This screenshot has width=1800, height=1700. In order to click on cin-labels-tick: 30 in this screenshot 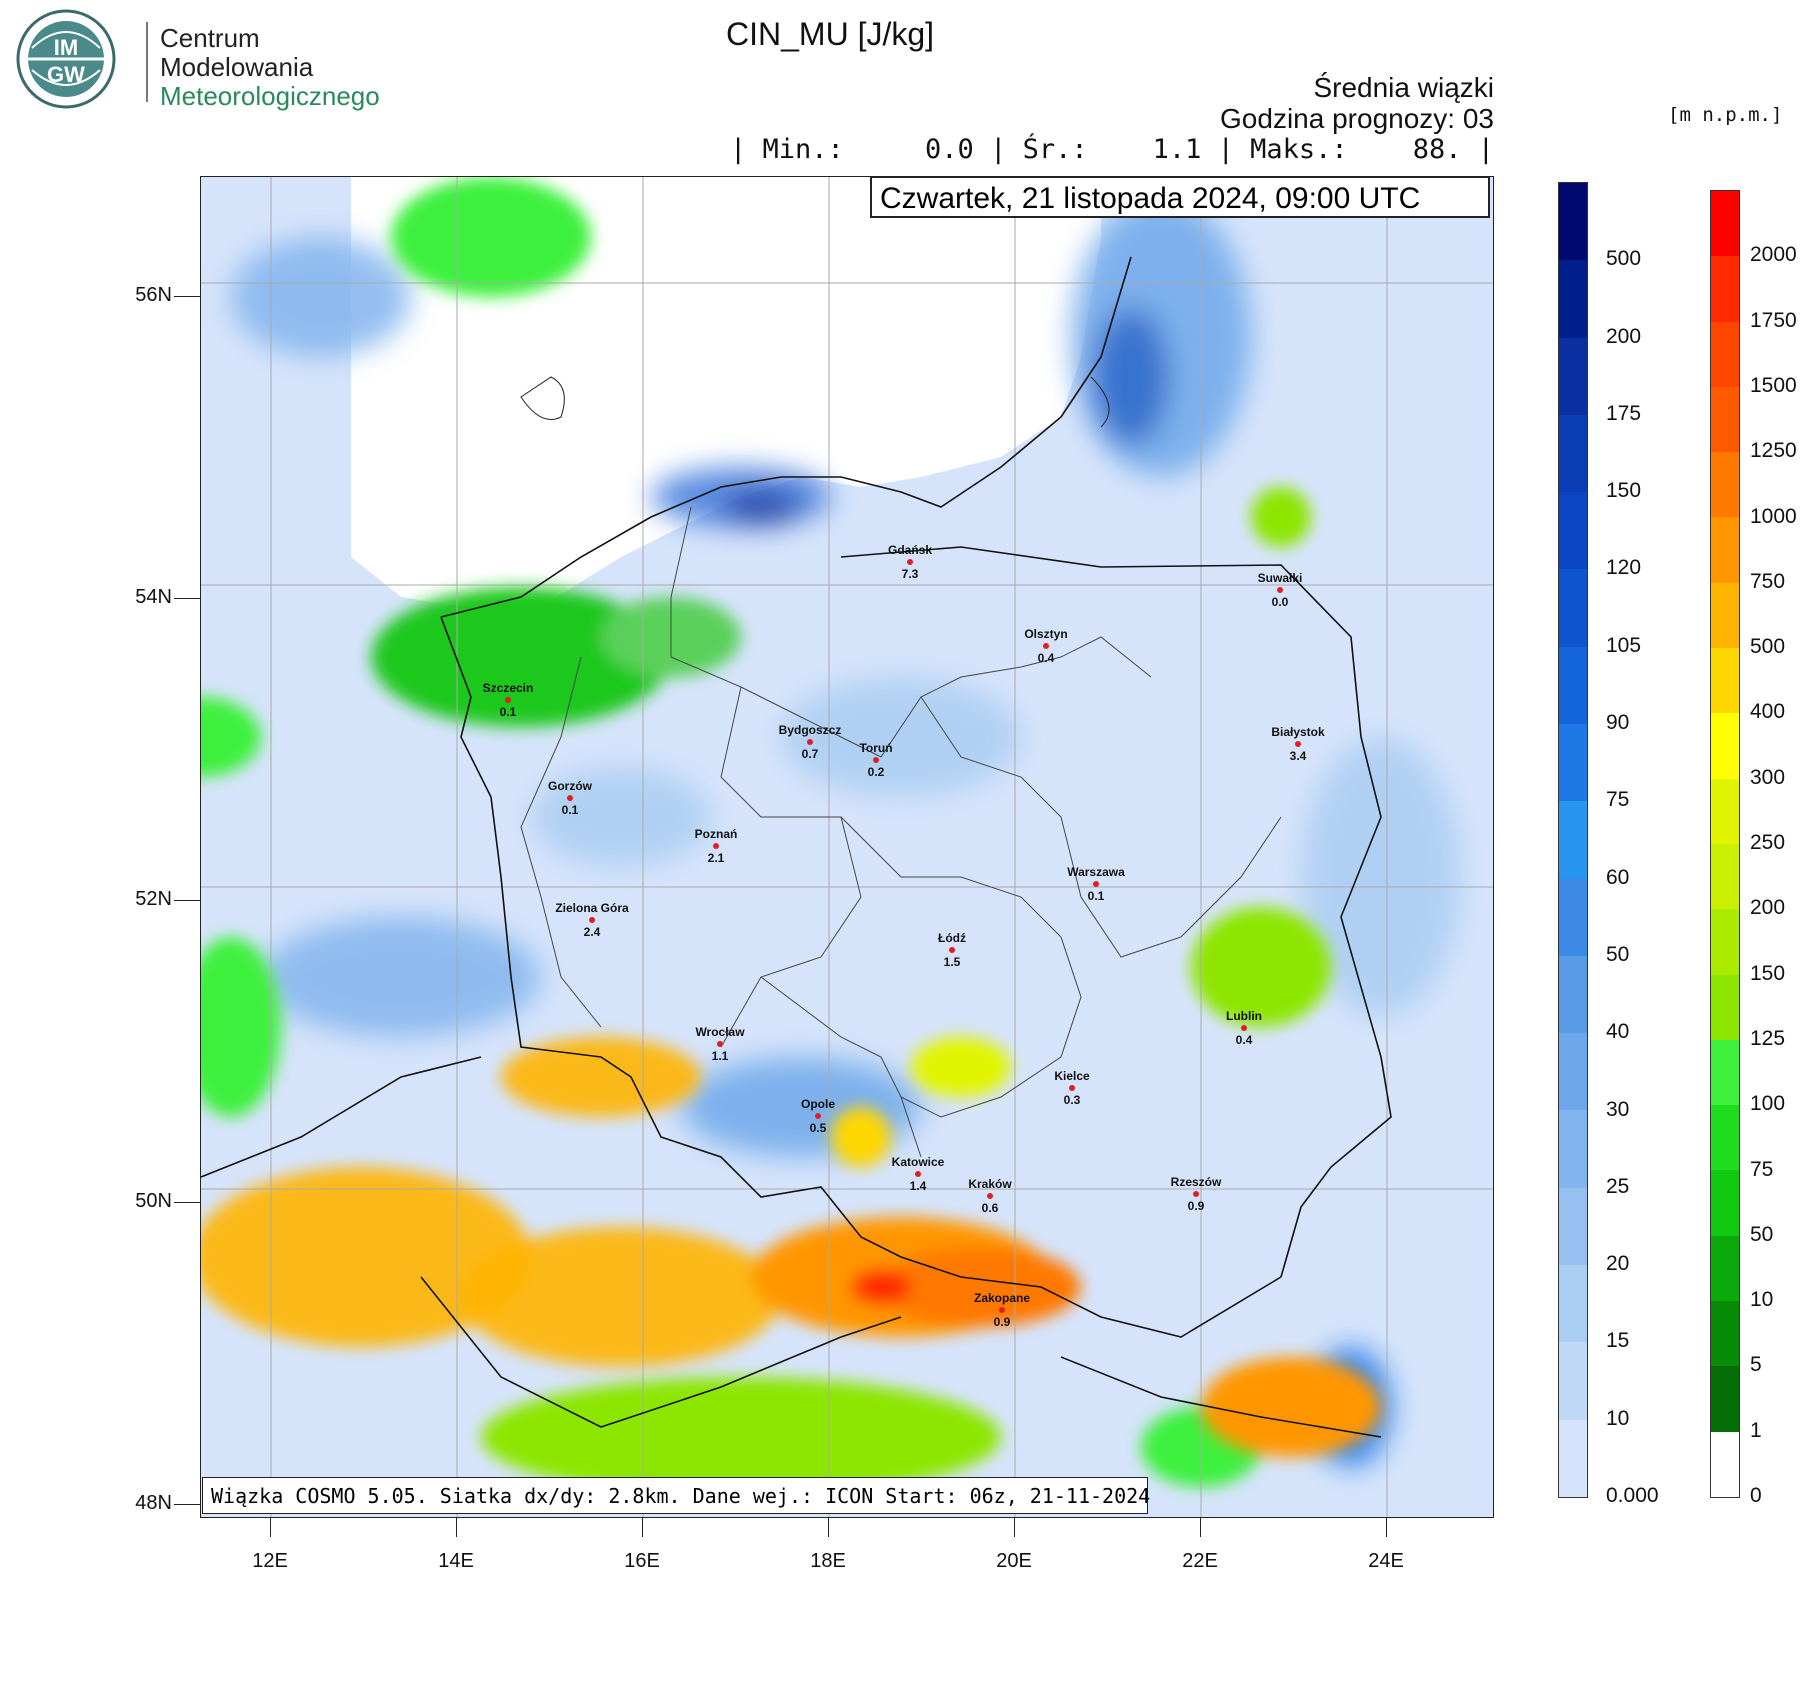, I will do `click(1618, 1109)`.